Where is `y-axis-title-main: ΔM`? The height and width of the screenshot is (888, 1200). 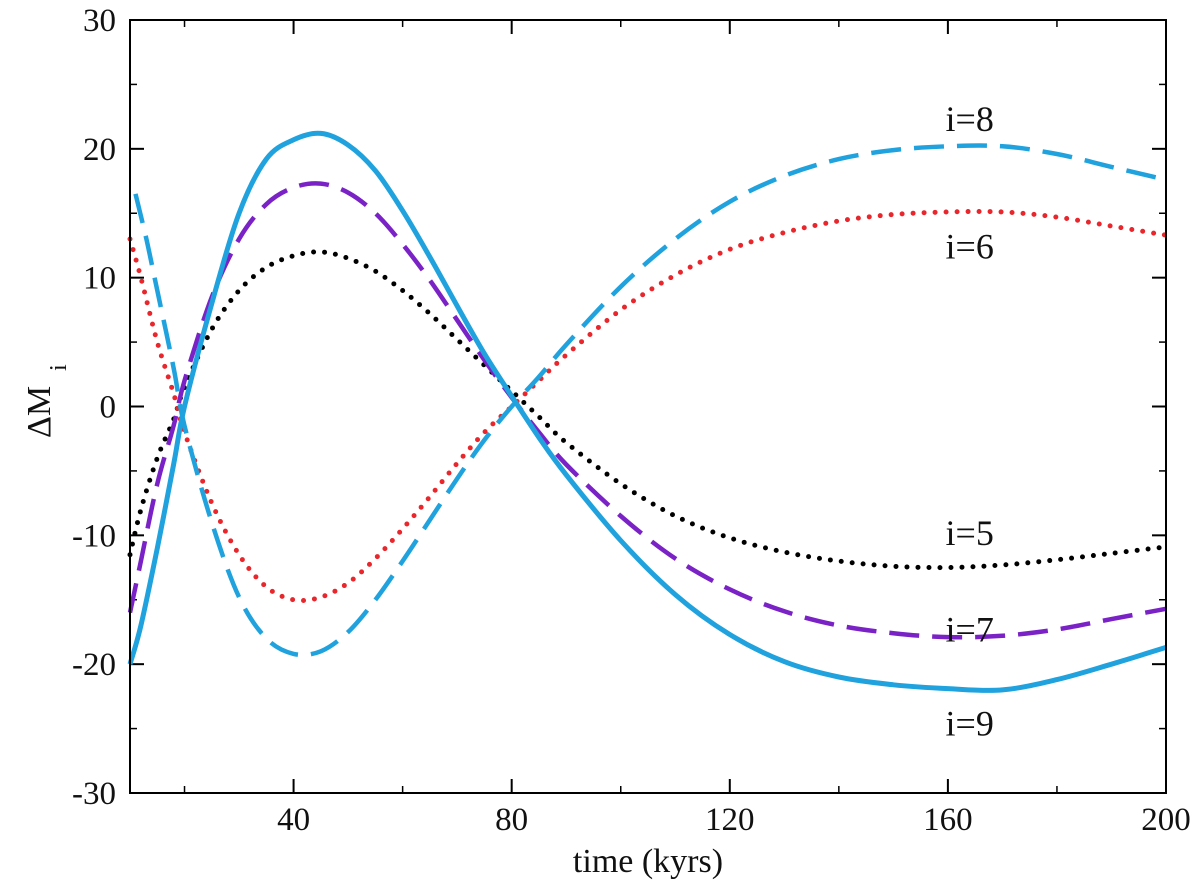
y-axis-title-main: ΔM is located at coordinates (39, 412).